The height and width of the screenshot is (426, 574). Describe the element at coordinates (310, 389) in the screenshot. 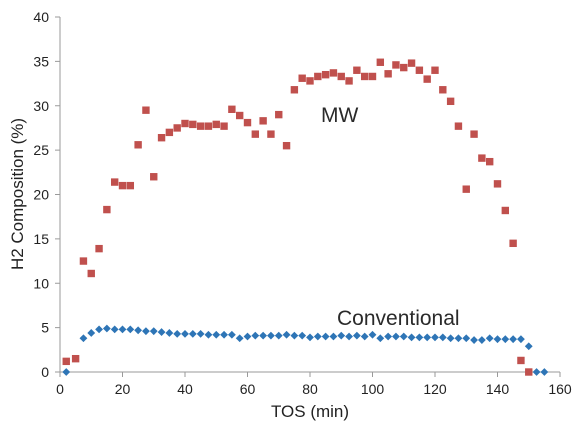

I see `x-tick-label: 80` at that location.